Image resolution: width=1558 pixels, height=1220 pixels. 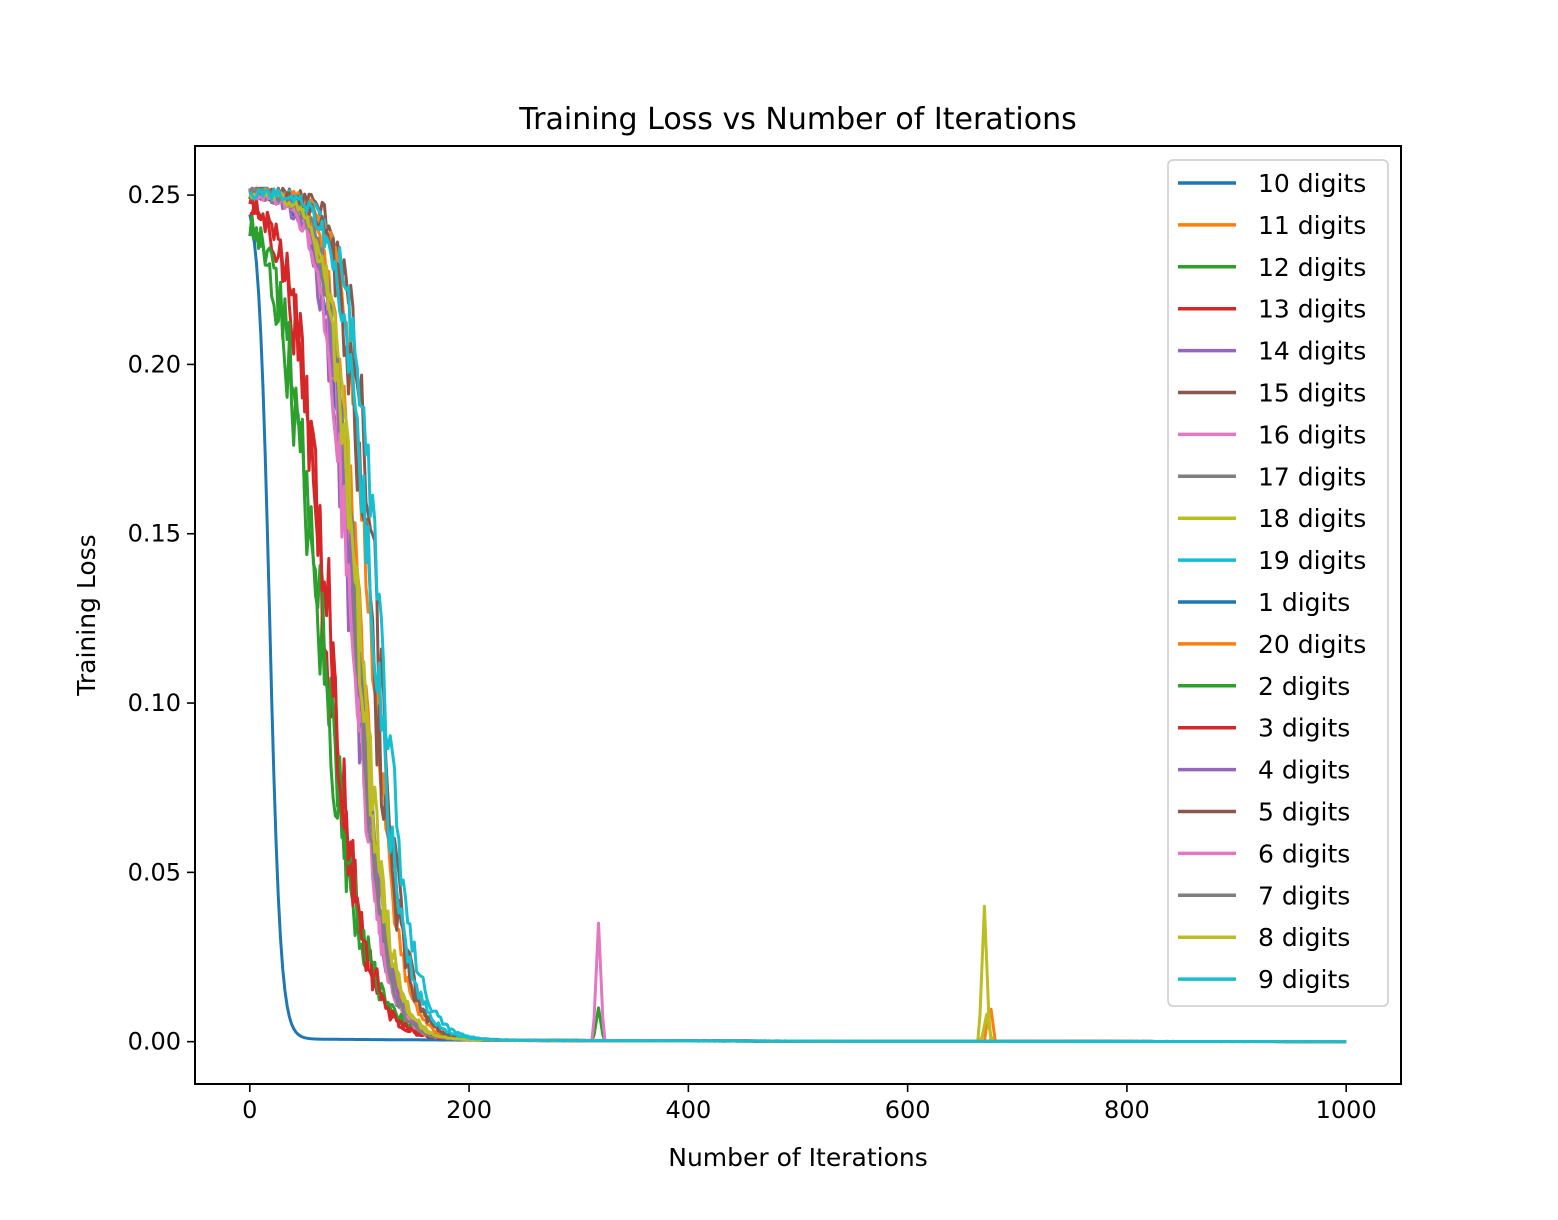 What do you see at coordinates (154, 364) in the screenshot?
I see `y-tick-label: 0.20` at bounding box center [154, 364].